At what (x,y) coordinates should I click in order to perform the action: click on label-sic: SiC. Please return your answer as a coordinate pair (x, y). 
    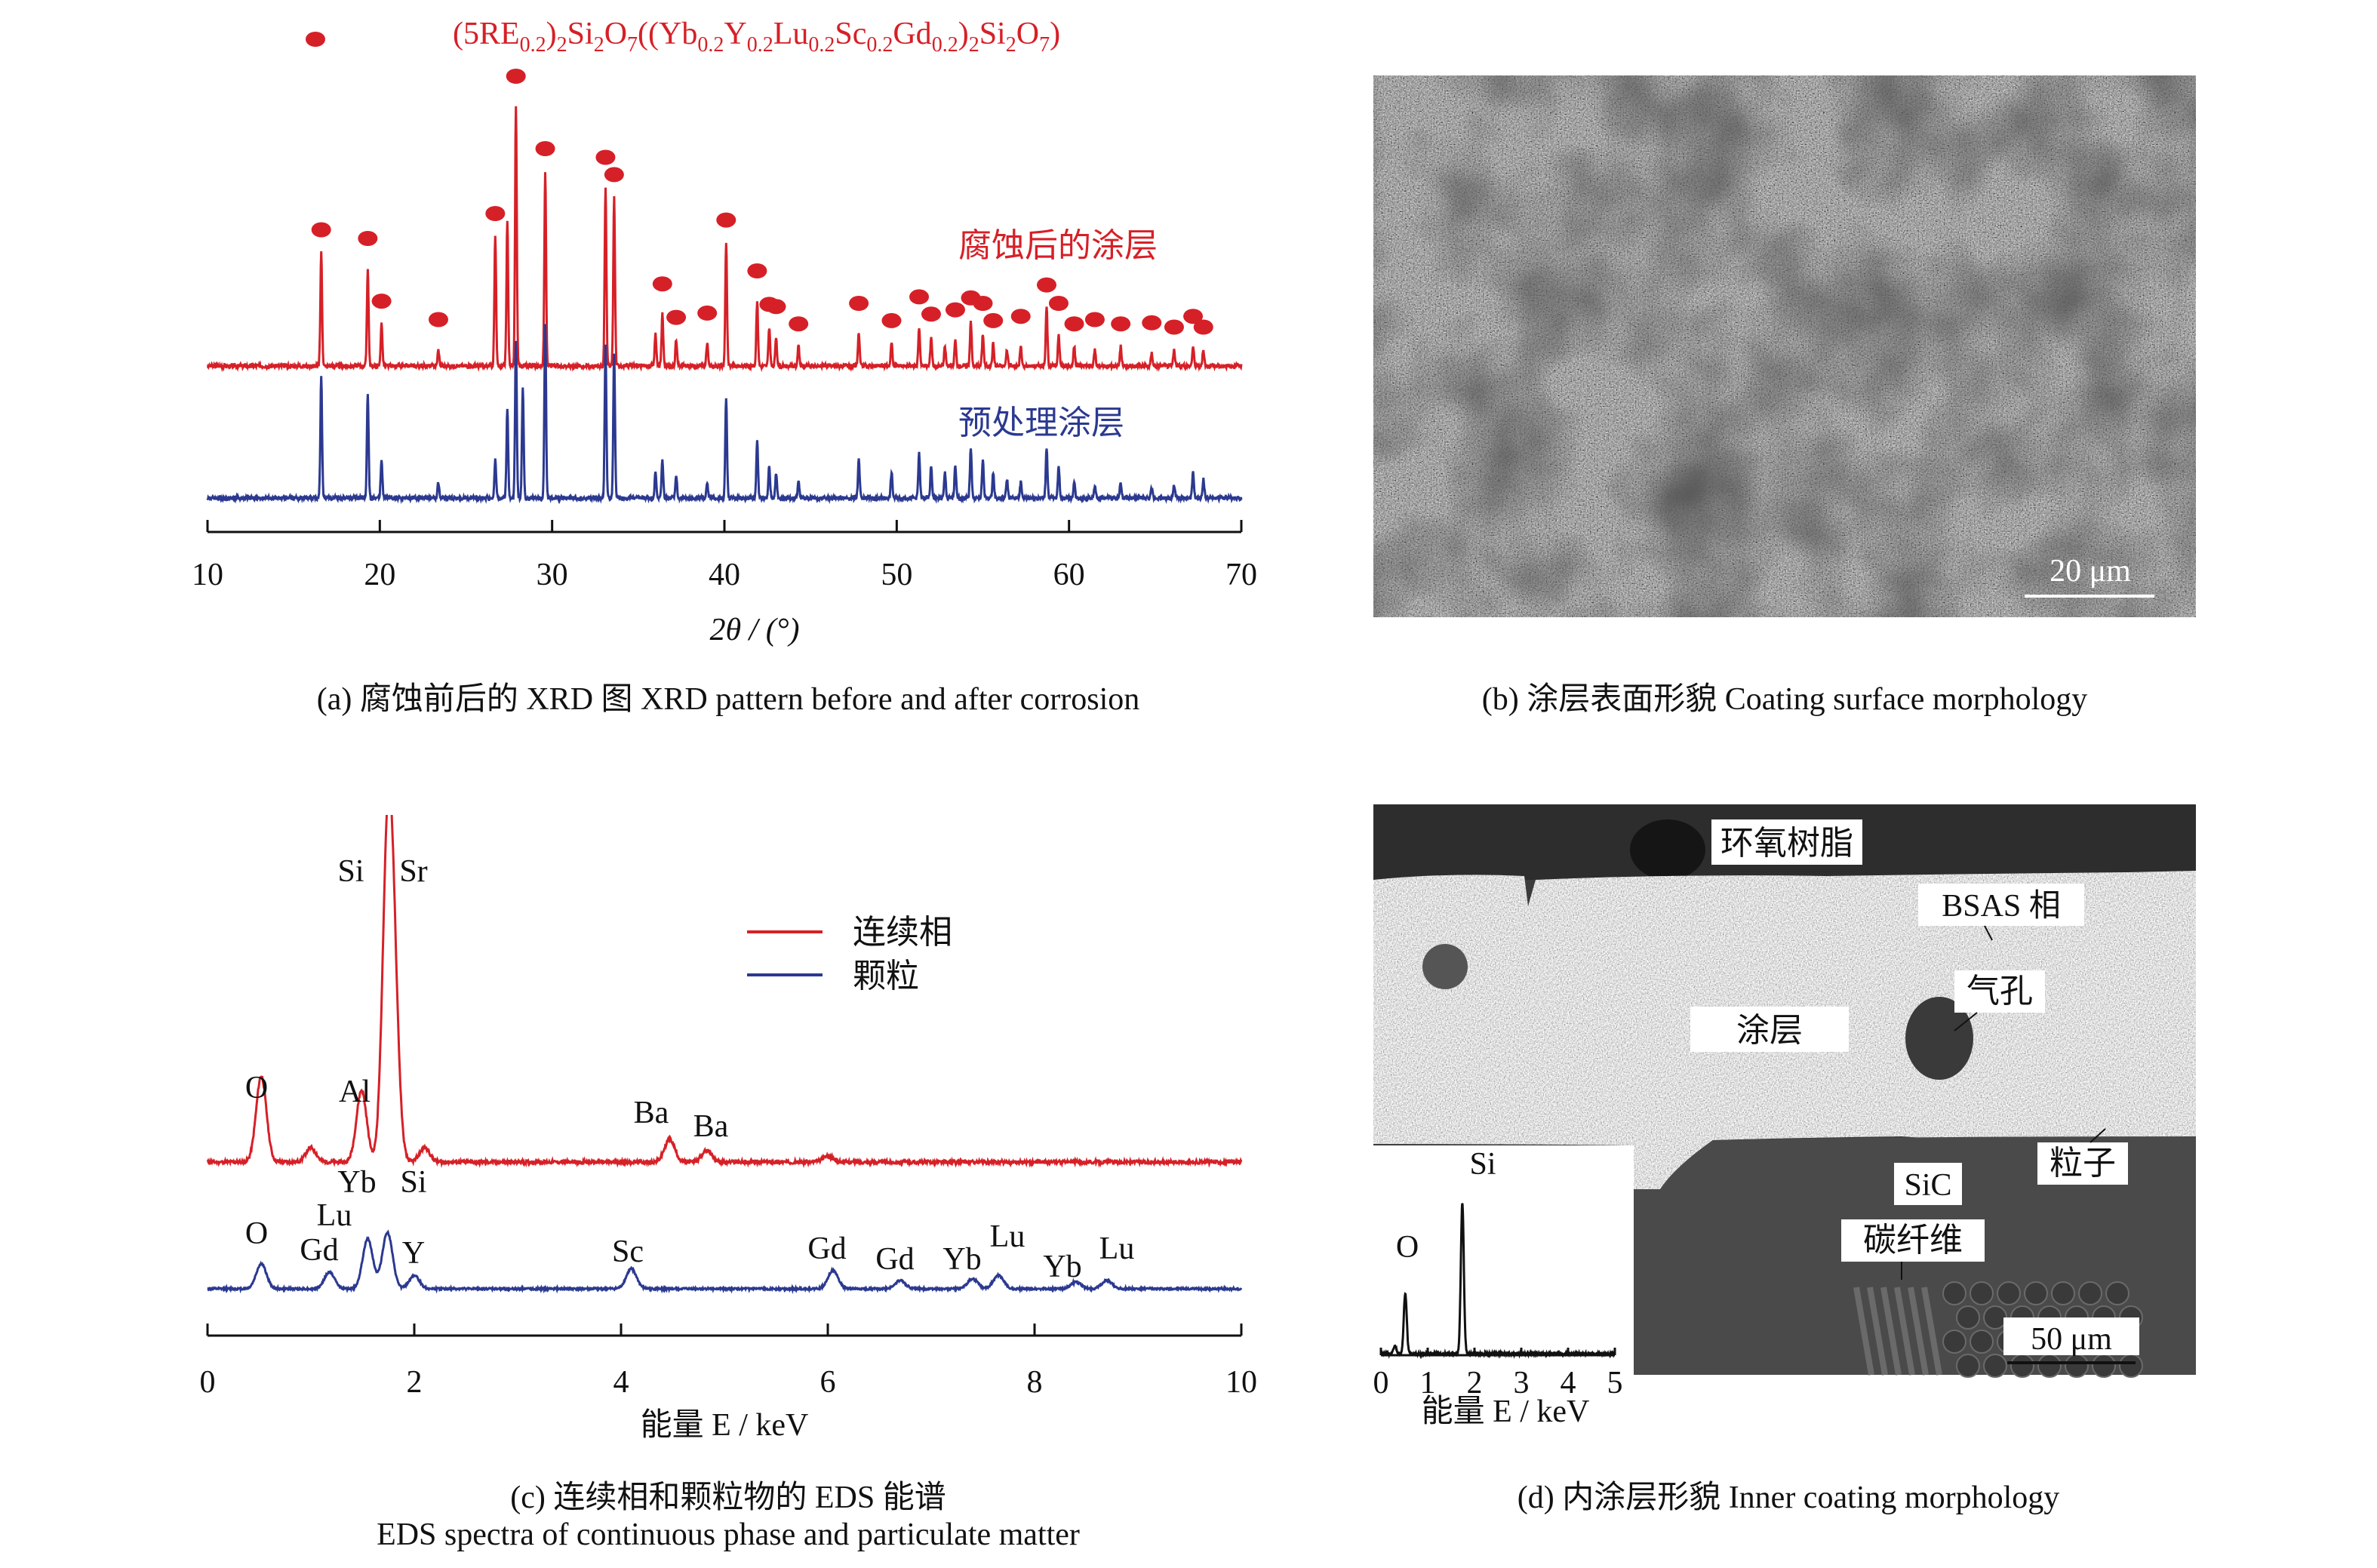
    Looking at the image, I should click on (1928, 1185).